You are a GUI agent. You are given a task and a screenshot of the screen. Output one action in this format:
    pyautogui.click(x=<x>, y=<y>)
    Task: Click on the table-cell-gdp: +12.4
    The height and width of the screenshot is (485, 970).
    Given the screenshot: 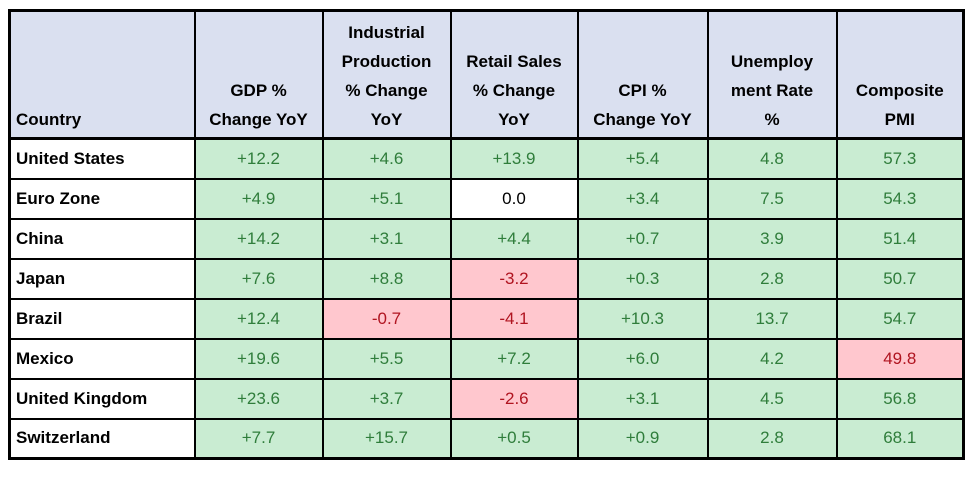 What is the action you would take?
    pyautogui.click(x=258, y=318)
    